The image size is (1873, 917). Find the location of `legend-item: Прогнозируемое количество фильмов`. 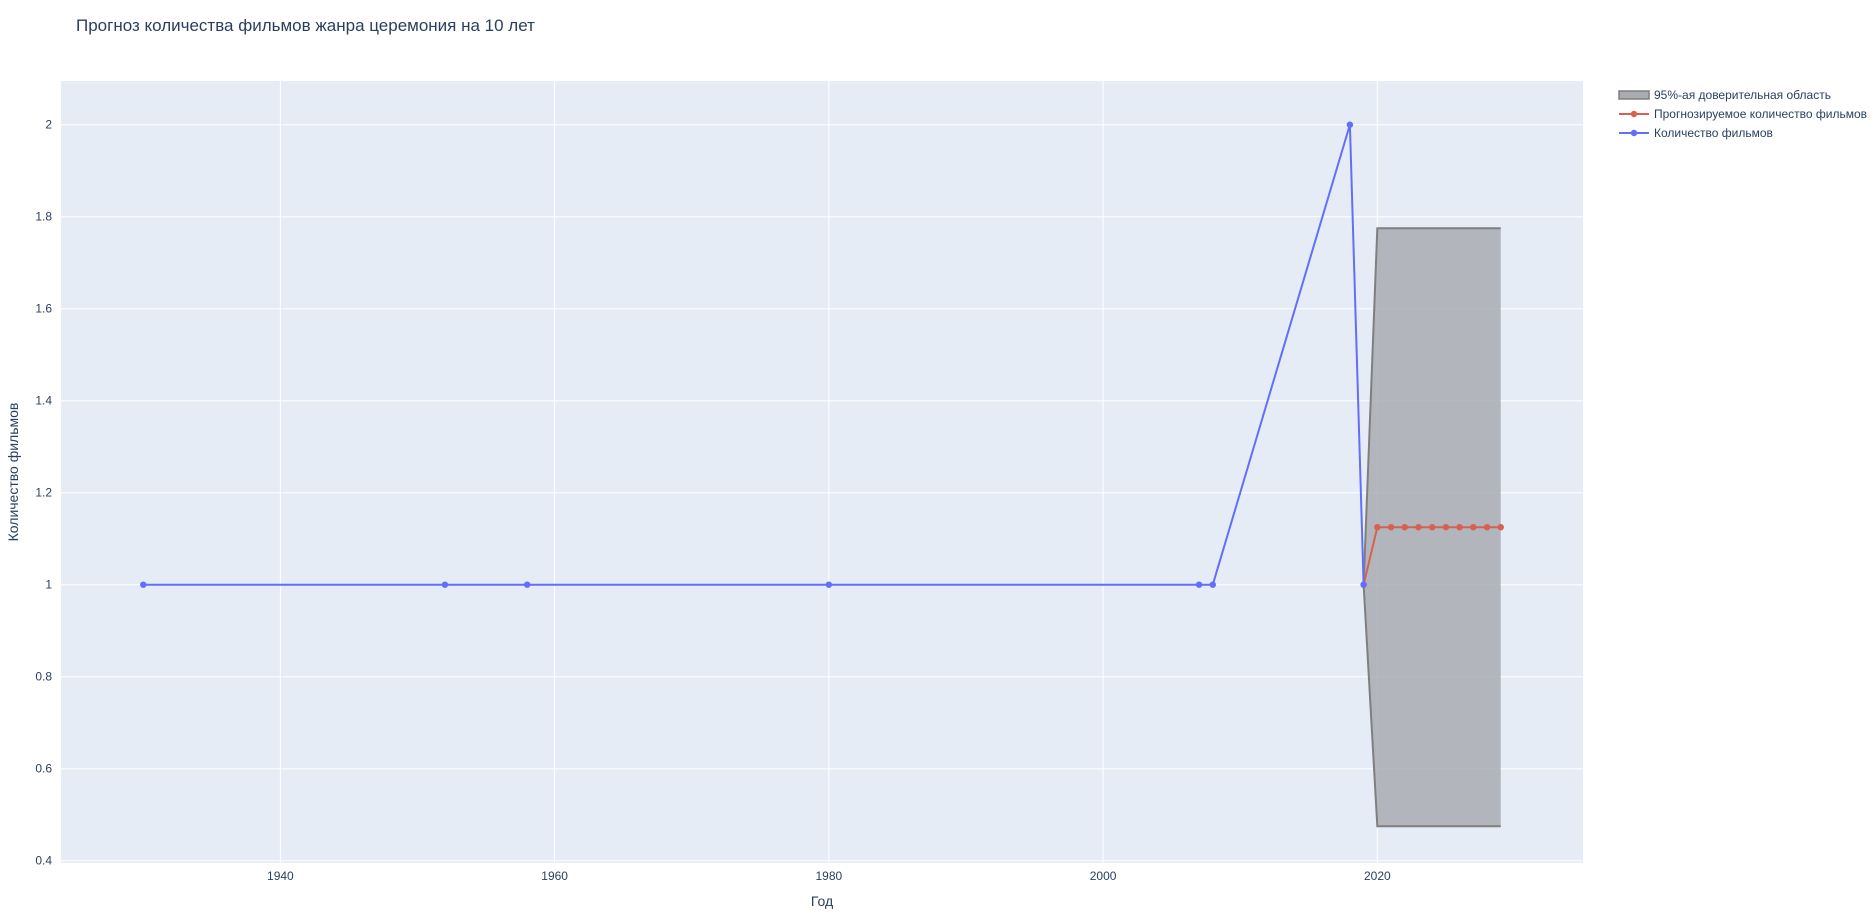

legend-item: Прогнозируемое количество фильмов is located at coordinates (1743, 114).